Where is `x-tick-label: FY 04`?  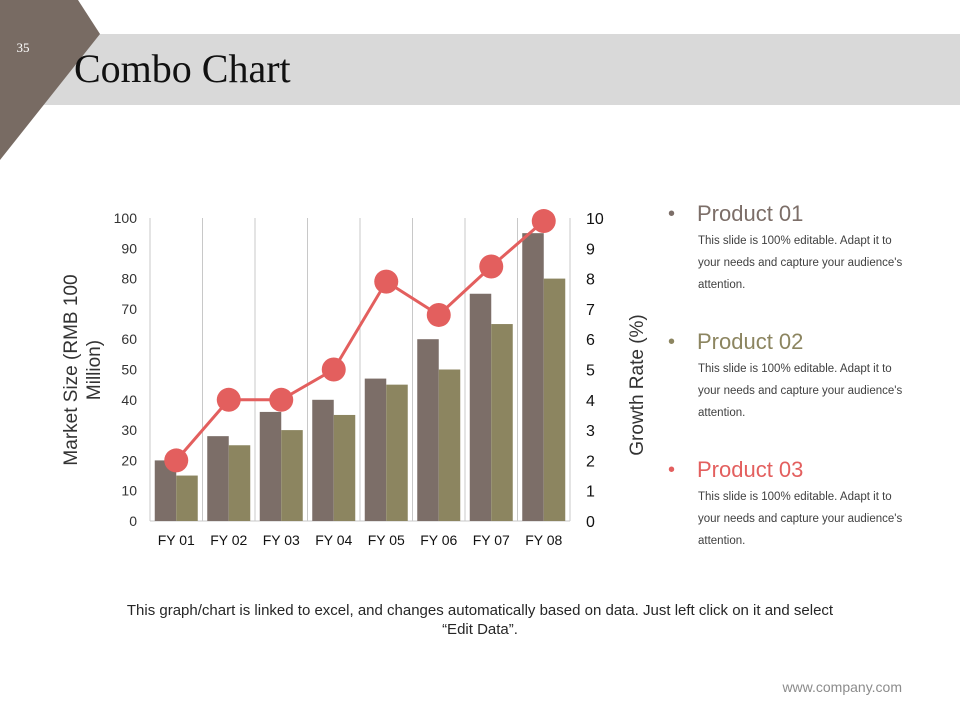 x-tick-label: FY 04 is located at coordinates (333, 540).